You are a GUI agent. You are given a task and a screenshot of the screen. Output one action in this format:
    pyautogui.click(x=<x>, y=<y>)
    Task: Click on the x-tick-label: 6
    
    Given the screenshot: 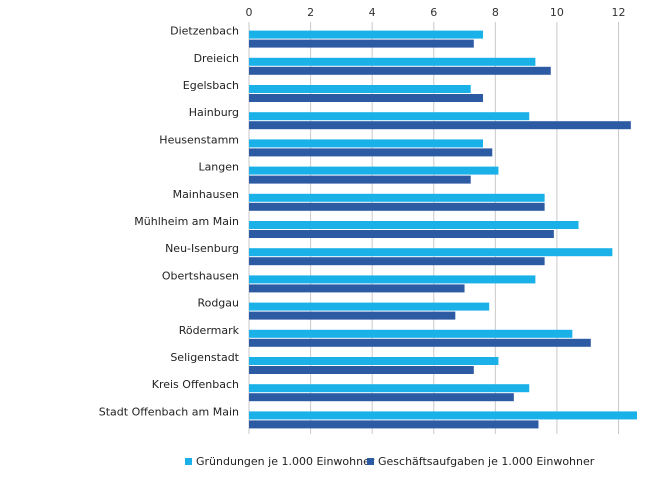 What is the action you would take?
    pyautogui.click(x=433, y=12)
    